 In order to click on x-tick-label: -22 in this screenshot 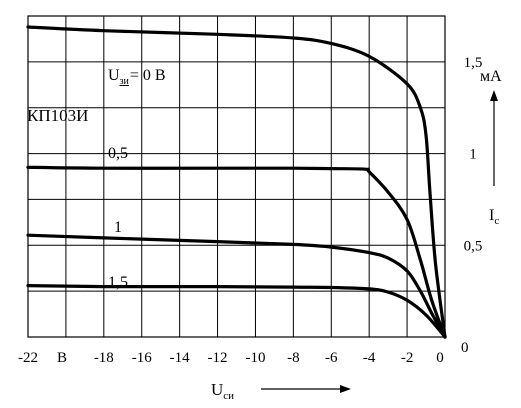, I will do `click(28, 358)`.